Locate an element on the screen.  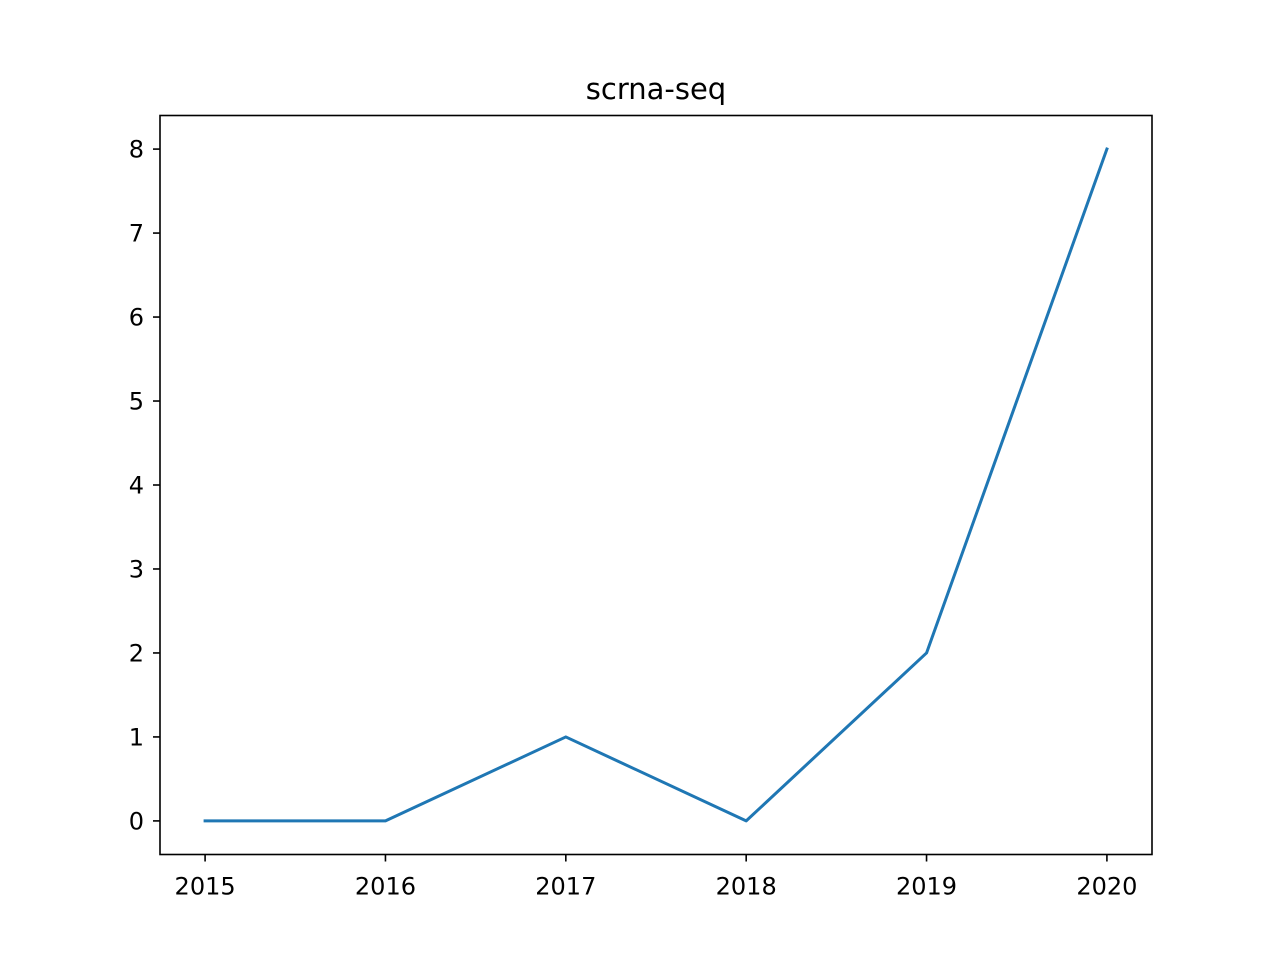
chart-title: scrna-seq is located at coordinates (656, 89).